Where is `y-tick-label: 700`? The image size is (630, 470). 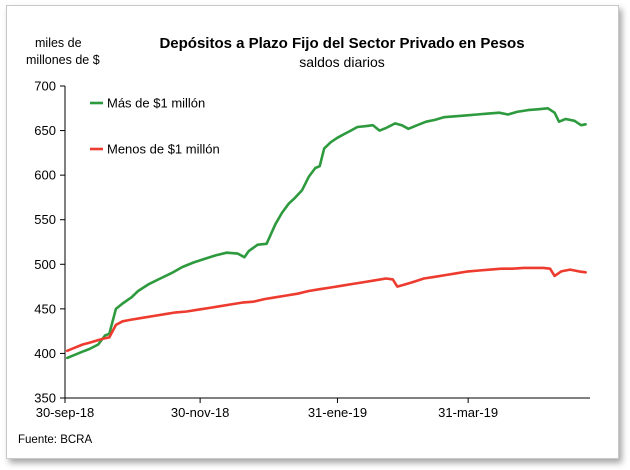 y-tick-label: 700 is located at coordinates (45, 86).